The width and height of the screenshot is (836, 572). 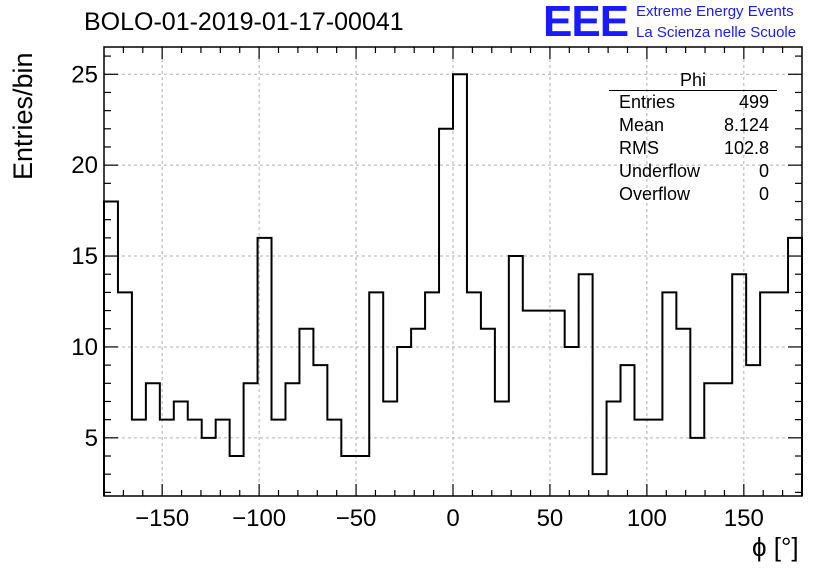 What do you see at coordinates (660, 171) in the screenshot?
I see `stats-label: Underflow` at bounding box center [660, 171].